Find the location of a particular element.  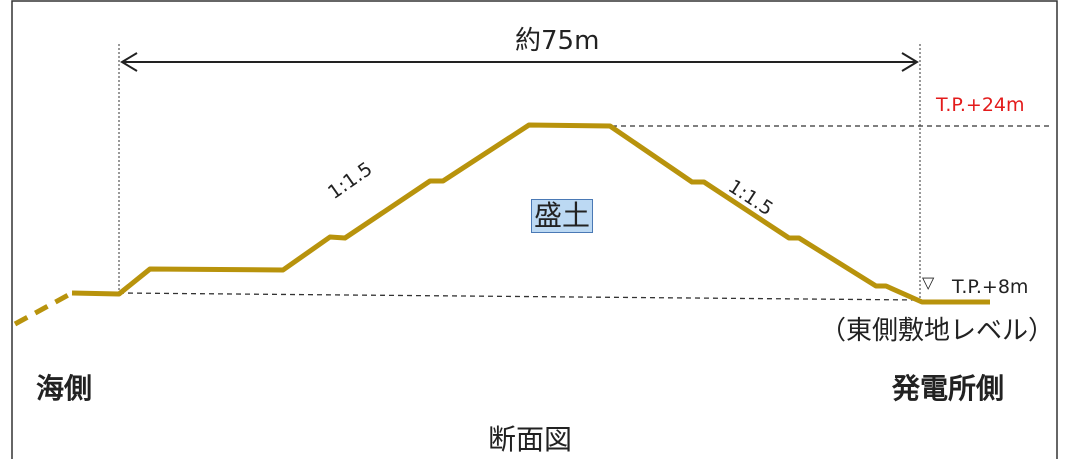

plant-side-label: 発電所側 is located at coordinates (948, 388).